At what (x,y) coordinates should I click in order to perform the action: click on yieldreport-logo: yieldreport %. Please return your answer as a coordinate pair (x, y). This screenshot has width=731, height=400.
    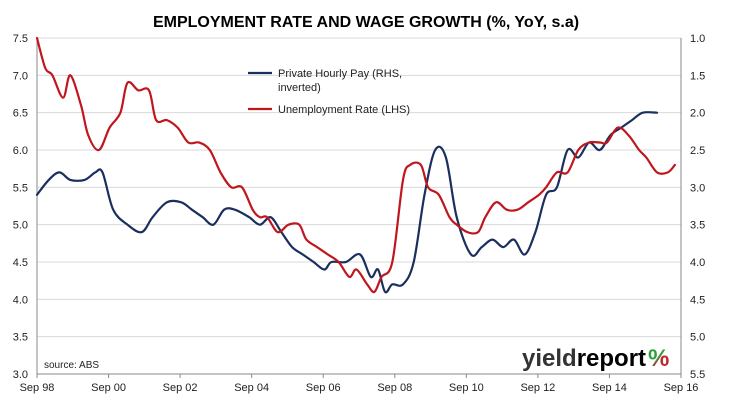
    Looking at the image, I should click on (595, 358).